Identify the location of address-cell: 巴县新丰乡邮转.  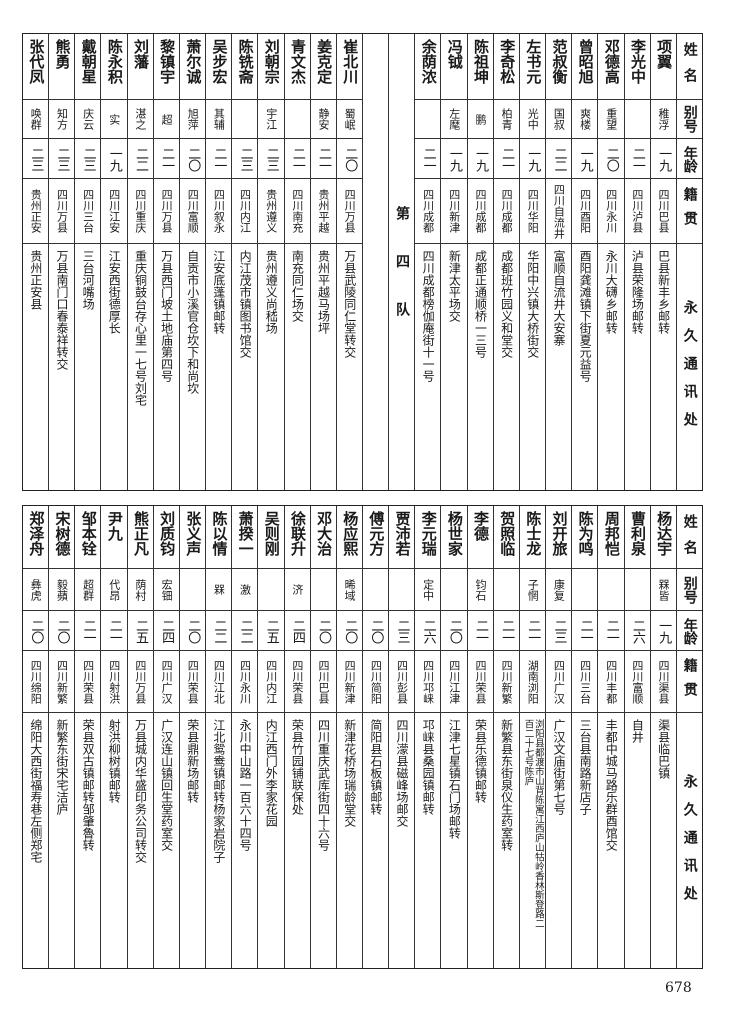
(663, 367).